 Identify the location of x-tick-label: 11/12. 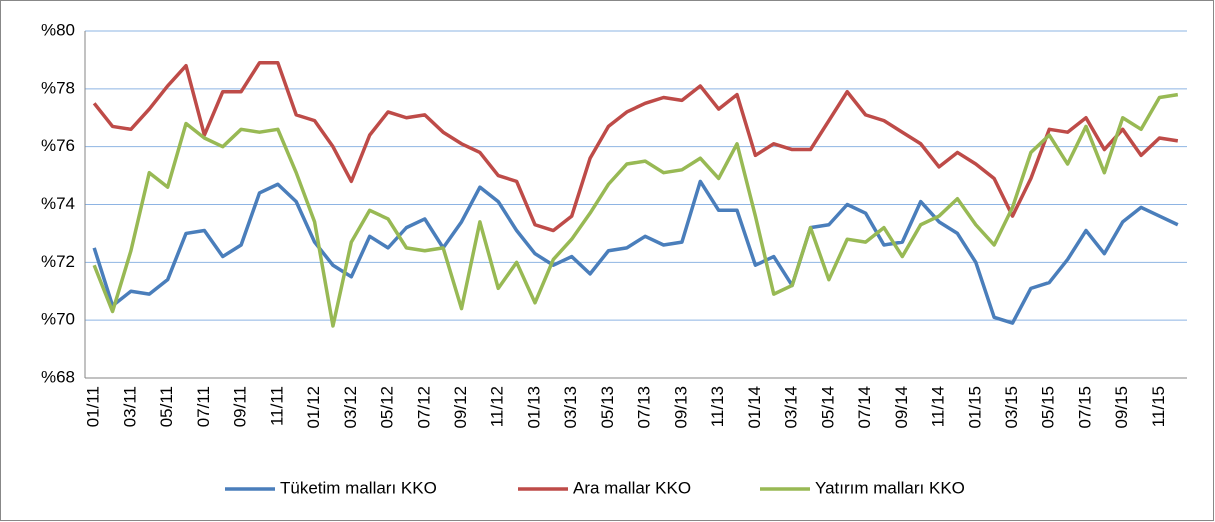
(497, 406).